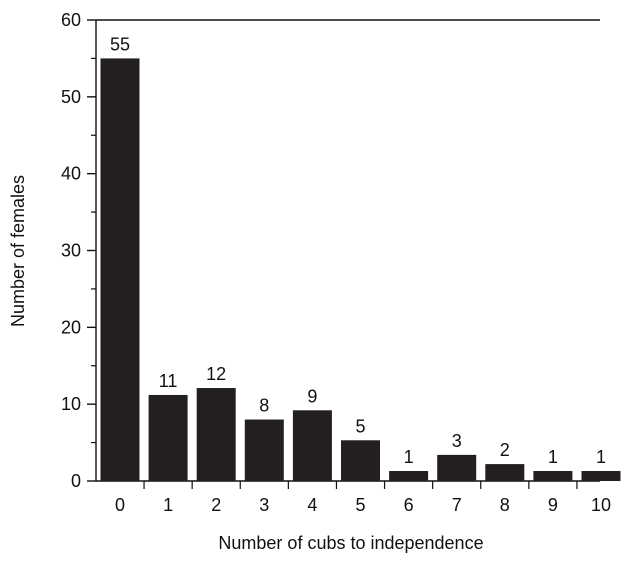 Image resolution: width=625 pixels, height=568 pixels. What do you see at coordinates (71, 20) in the screenshot?
I see `y-tick-label: 60` at bounding box center [71, 20].